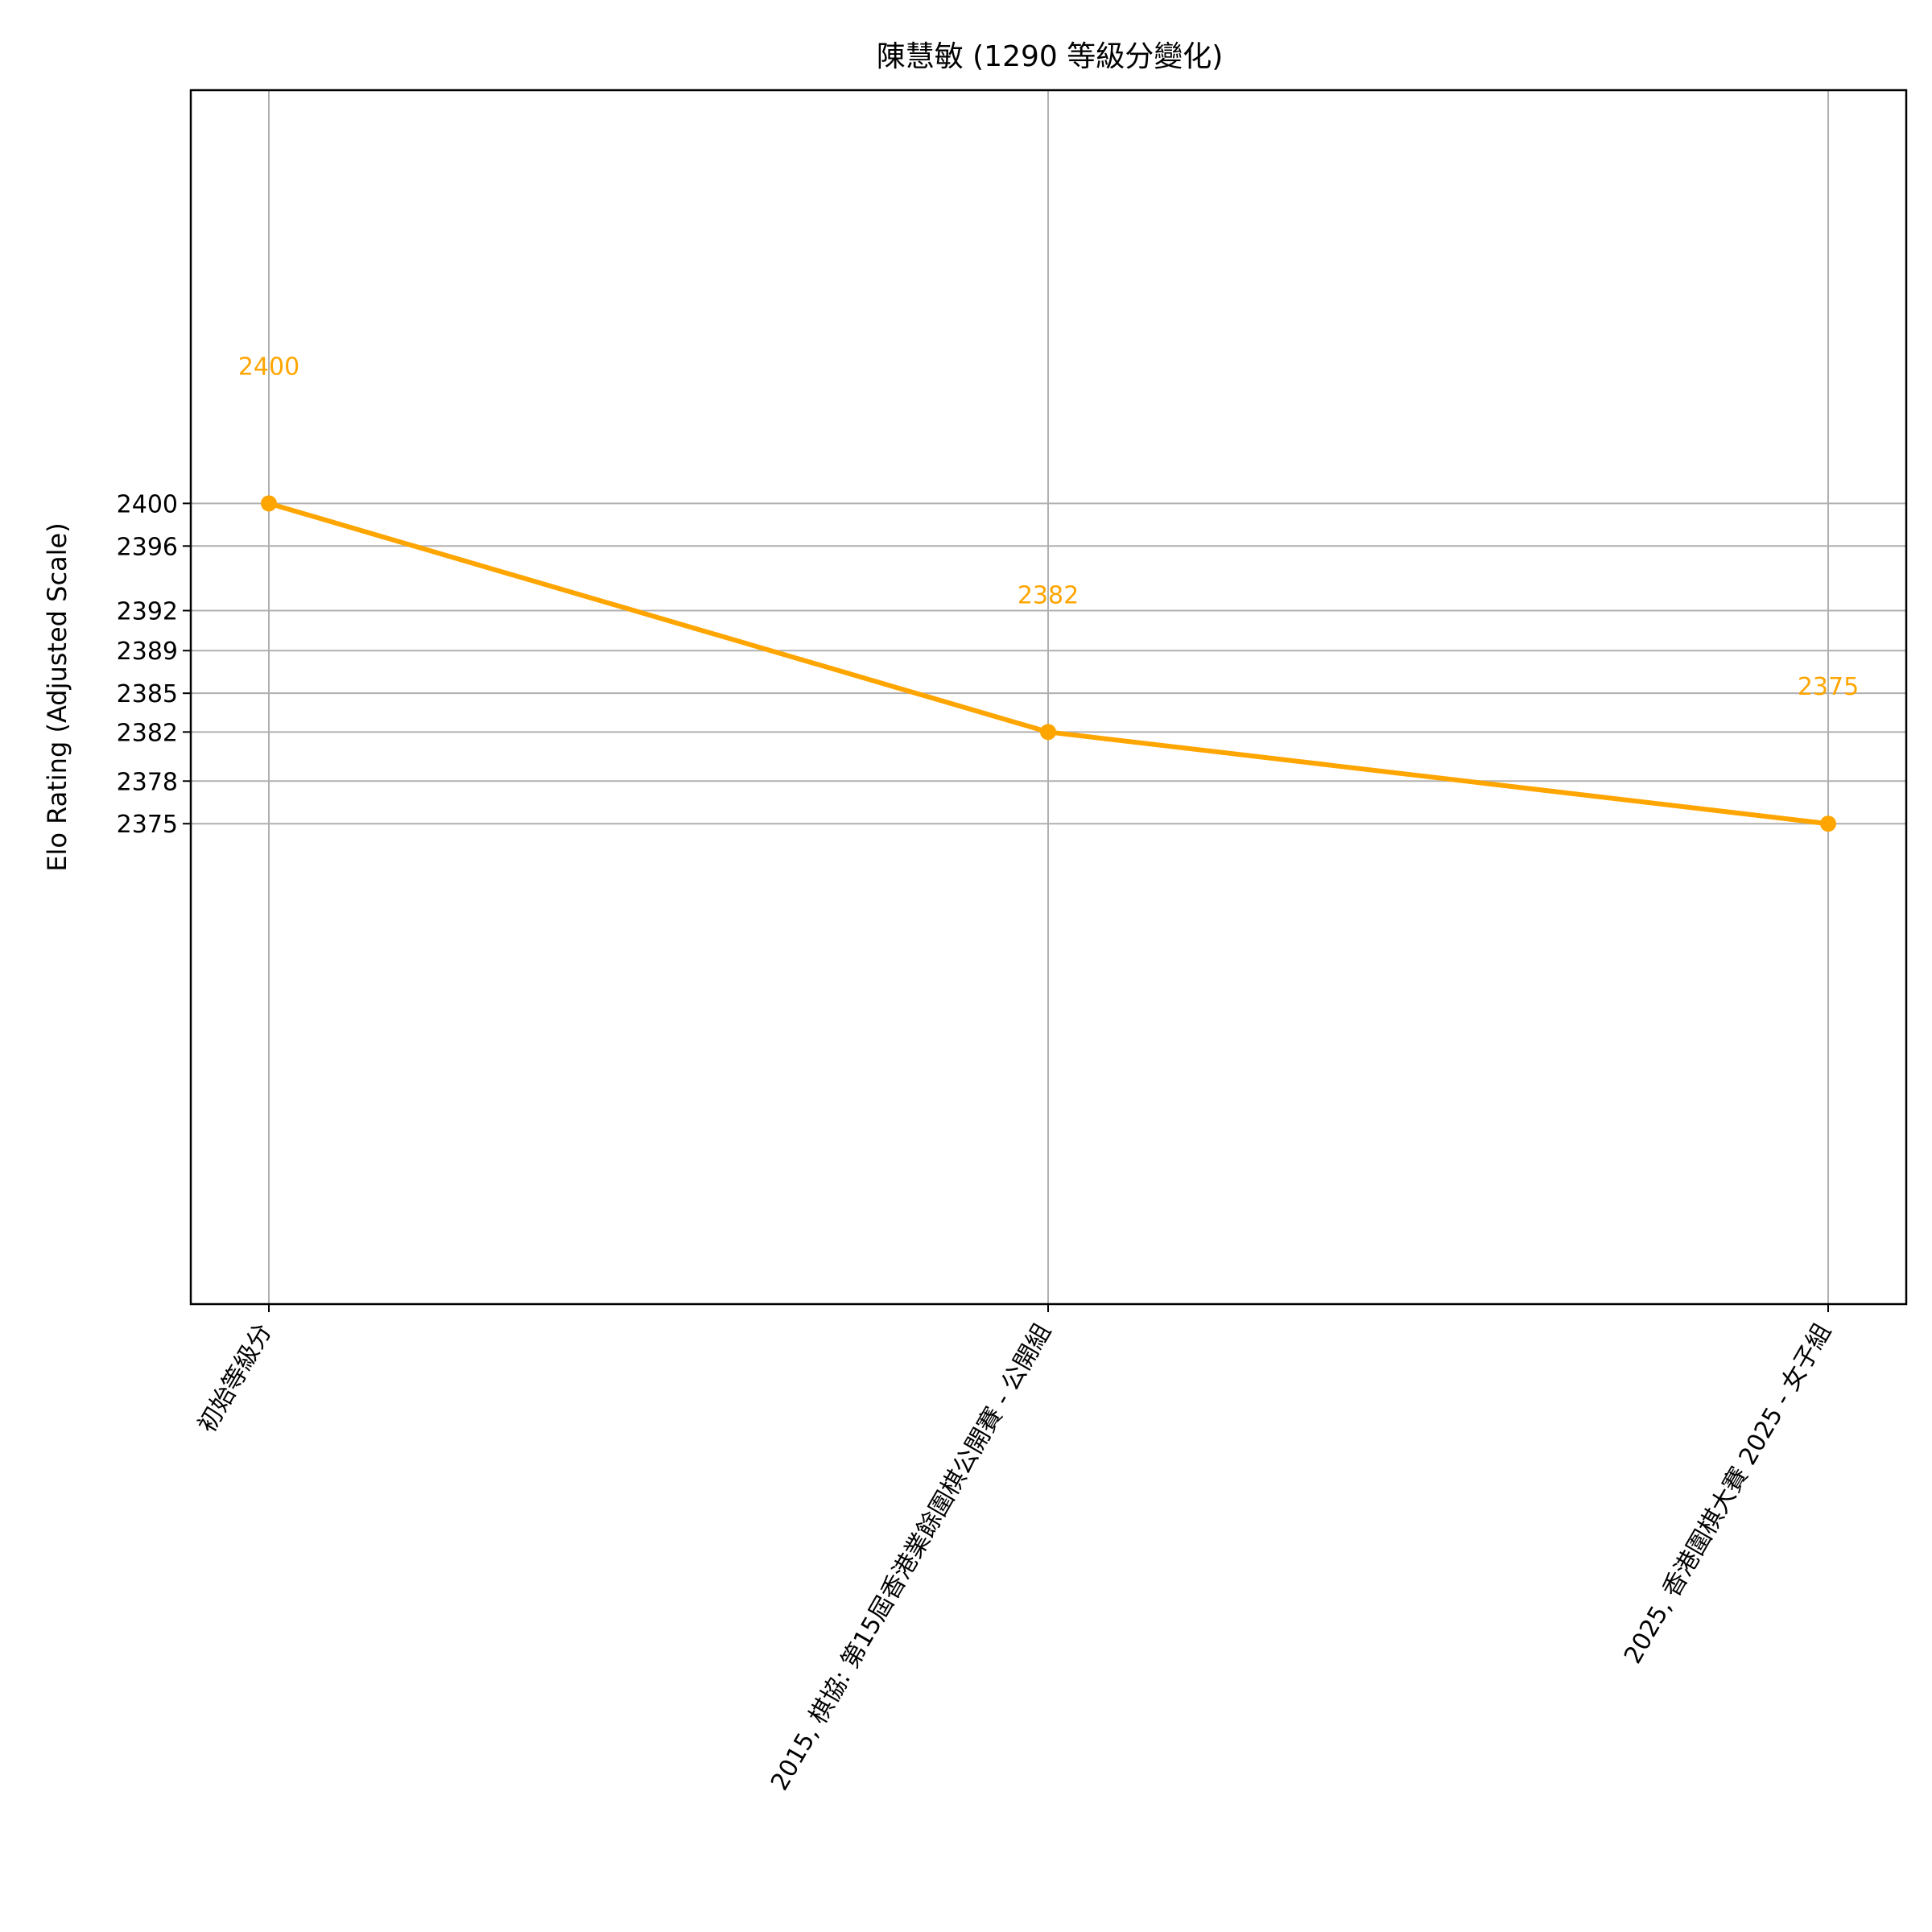 The width and height of the screenshot is (1932, 1932). Describe the element at coordinates (235, 1378) in the screenshot. I see `x-tick-label: 初始等級分` at that location.